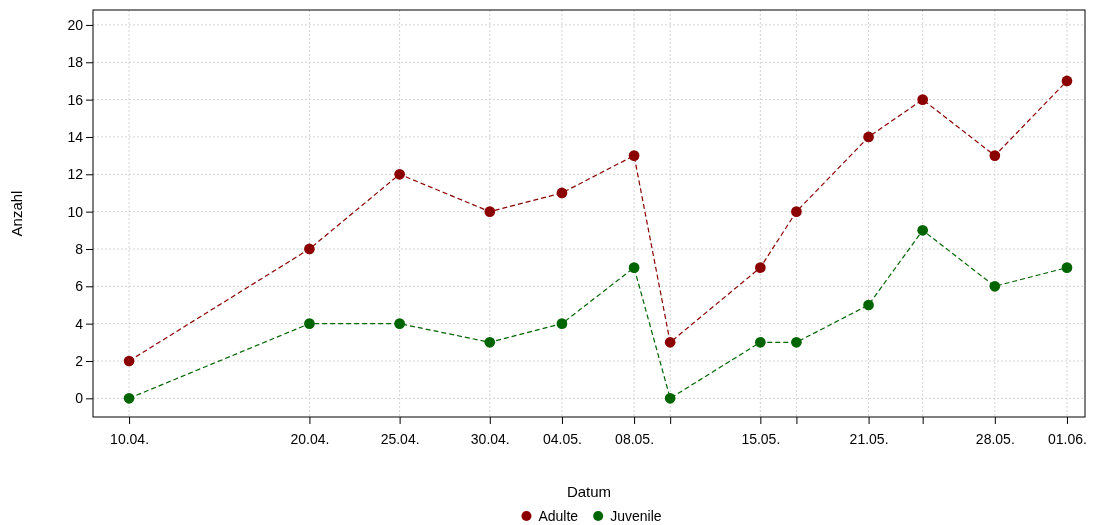  Describe the element at coordinates (589, 491) in the screenshot. I see `x-axis-title: Datum` at that location.